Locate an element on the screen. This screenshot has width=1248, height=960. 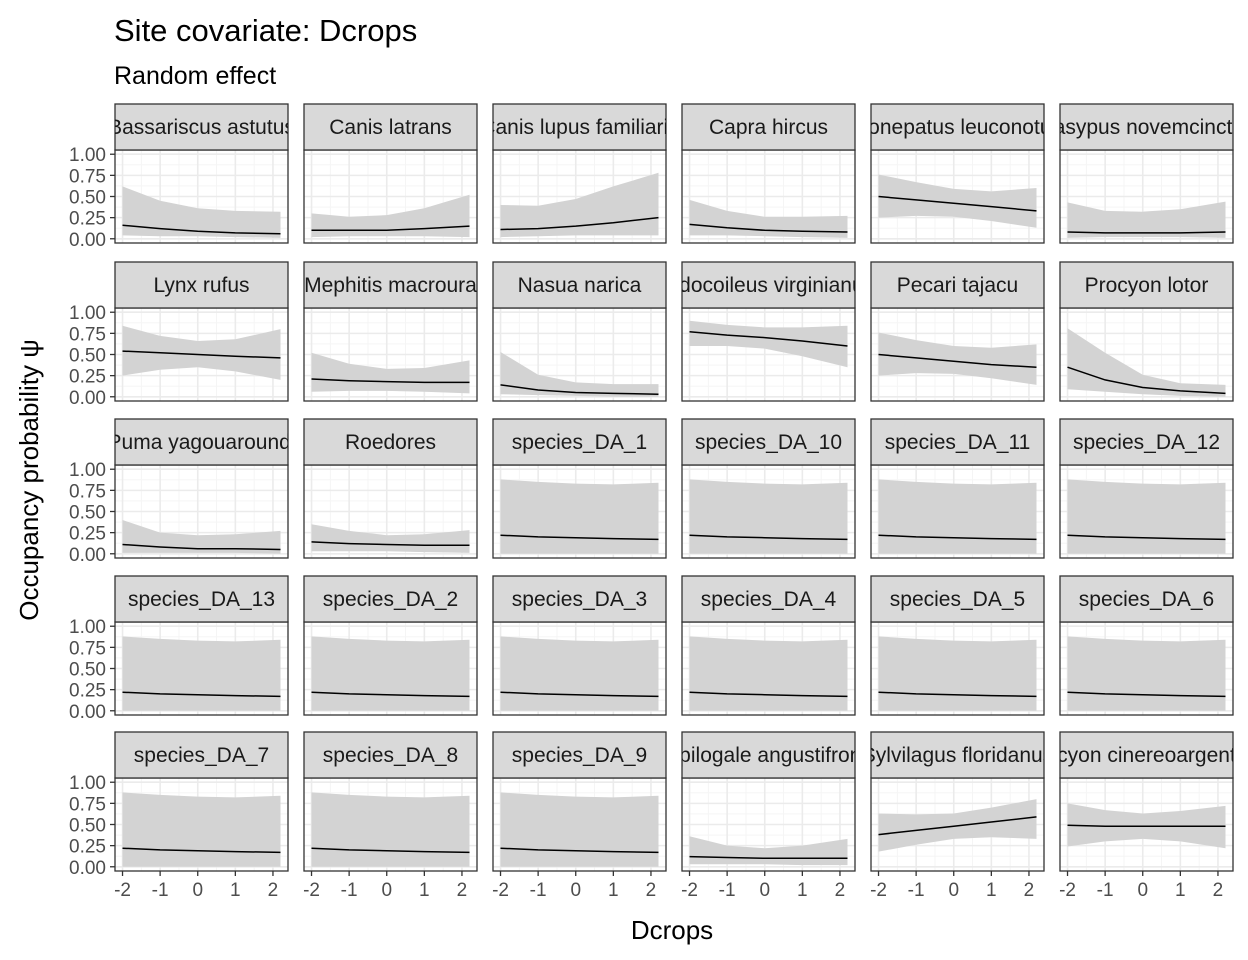
facet-panel: Bassariscus astutus 0.000.250.500.751.00 is located at coordinates (179, 177).